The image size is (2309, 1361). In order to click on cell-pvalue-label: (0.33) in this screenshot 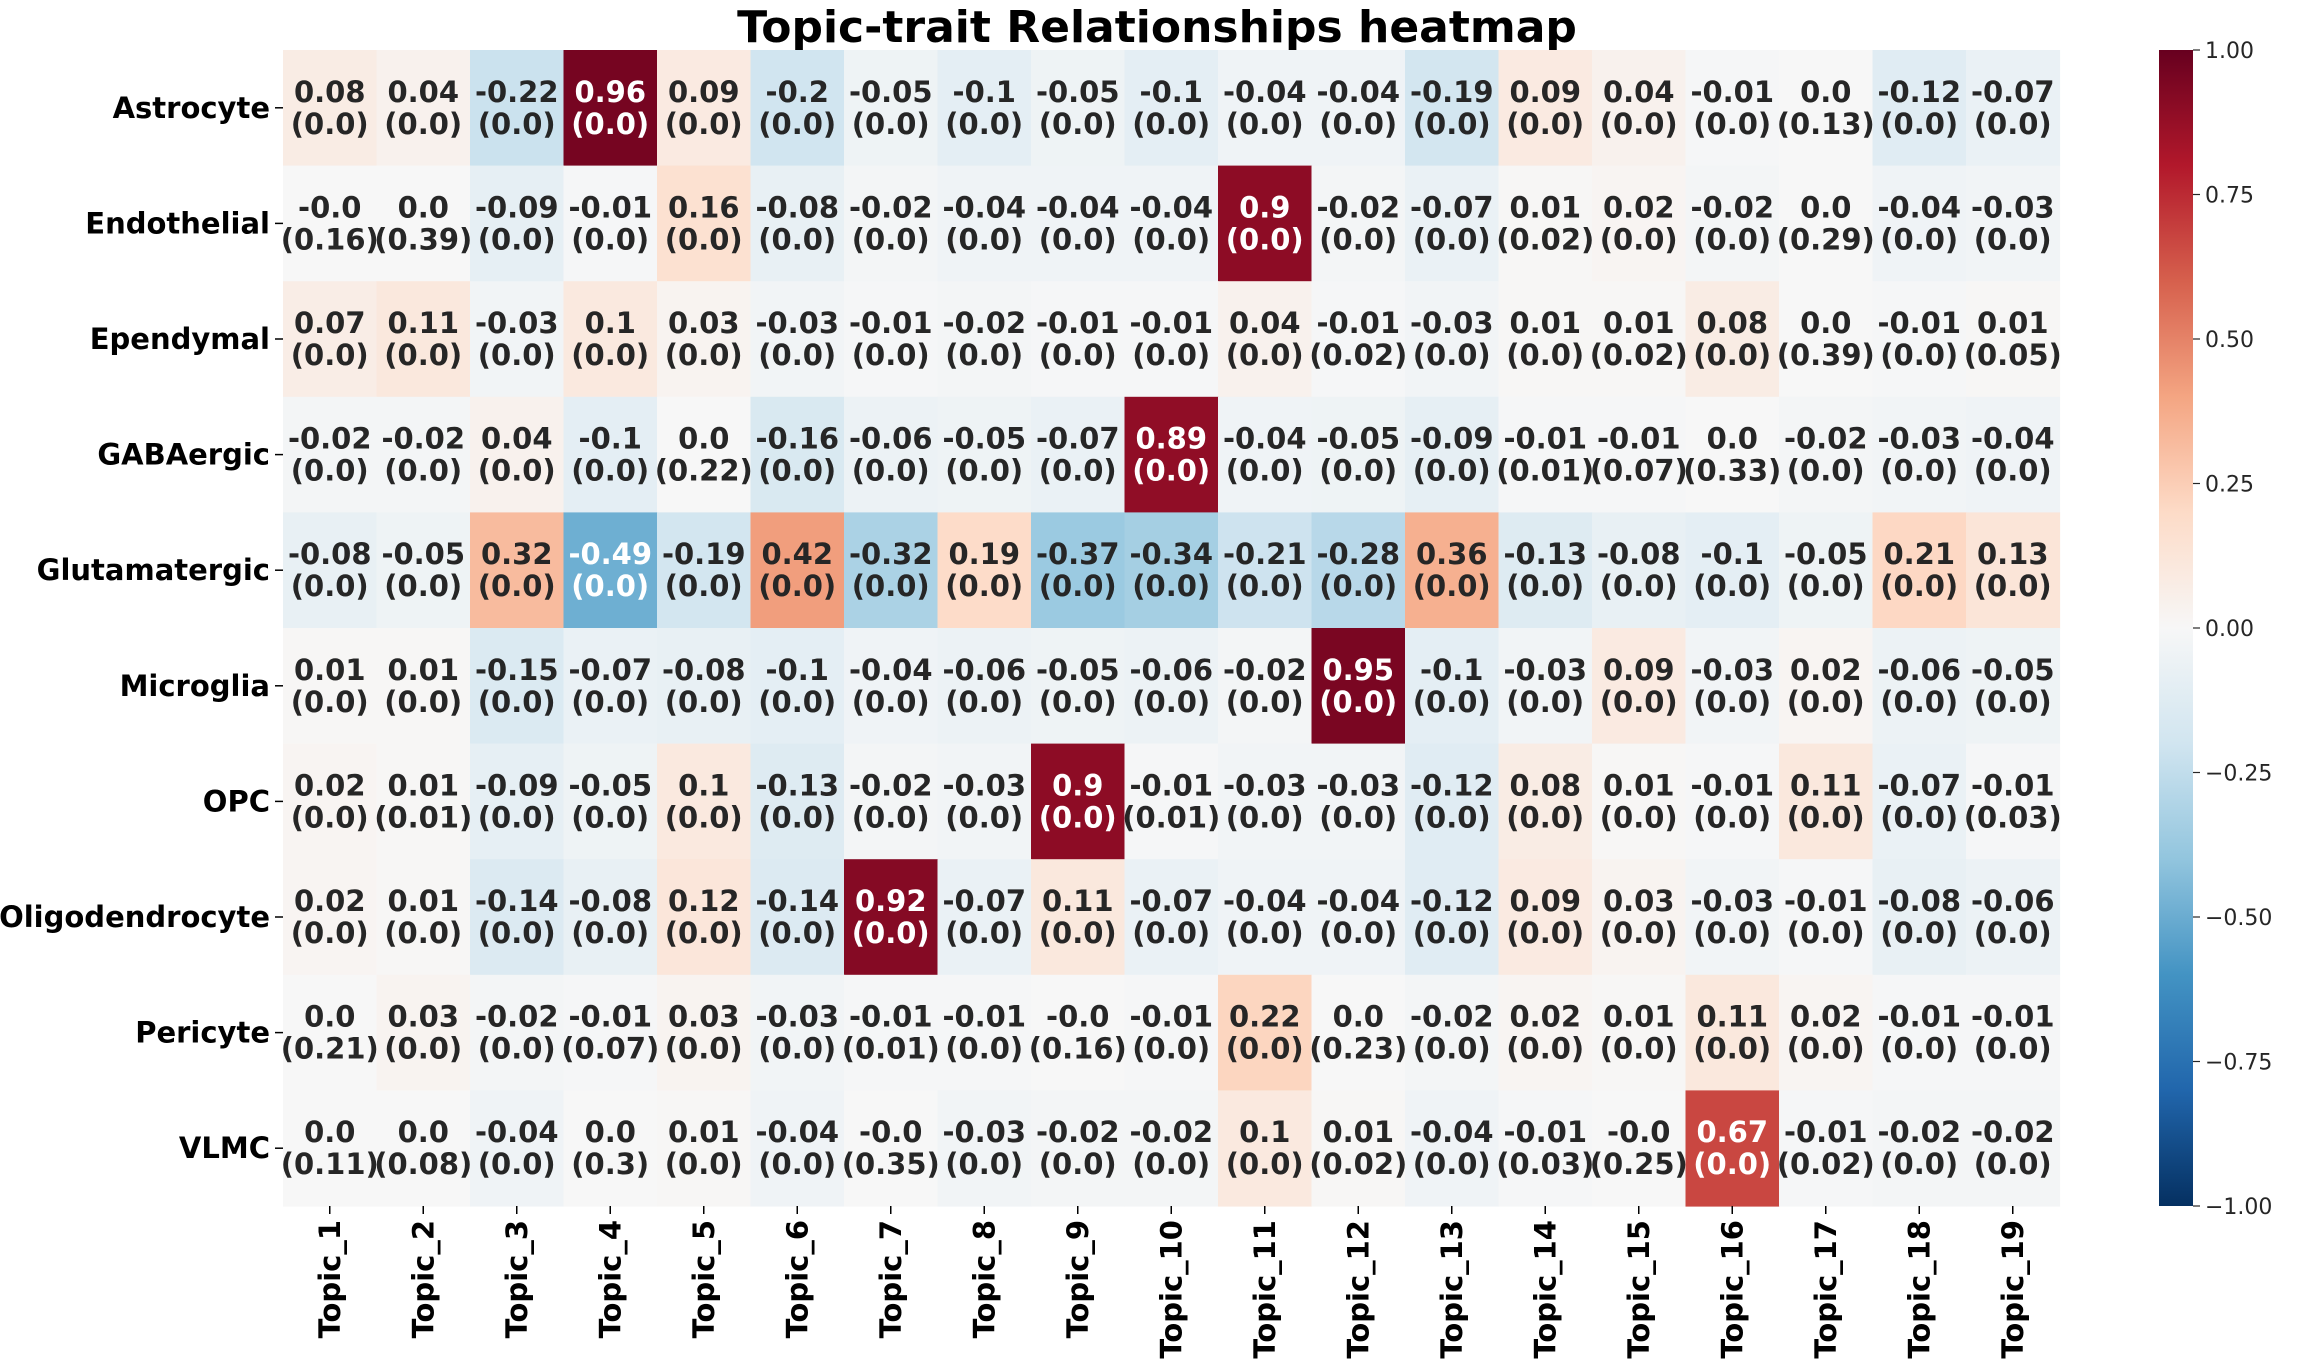, I will do `click(1732, 471)`.